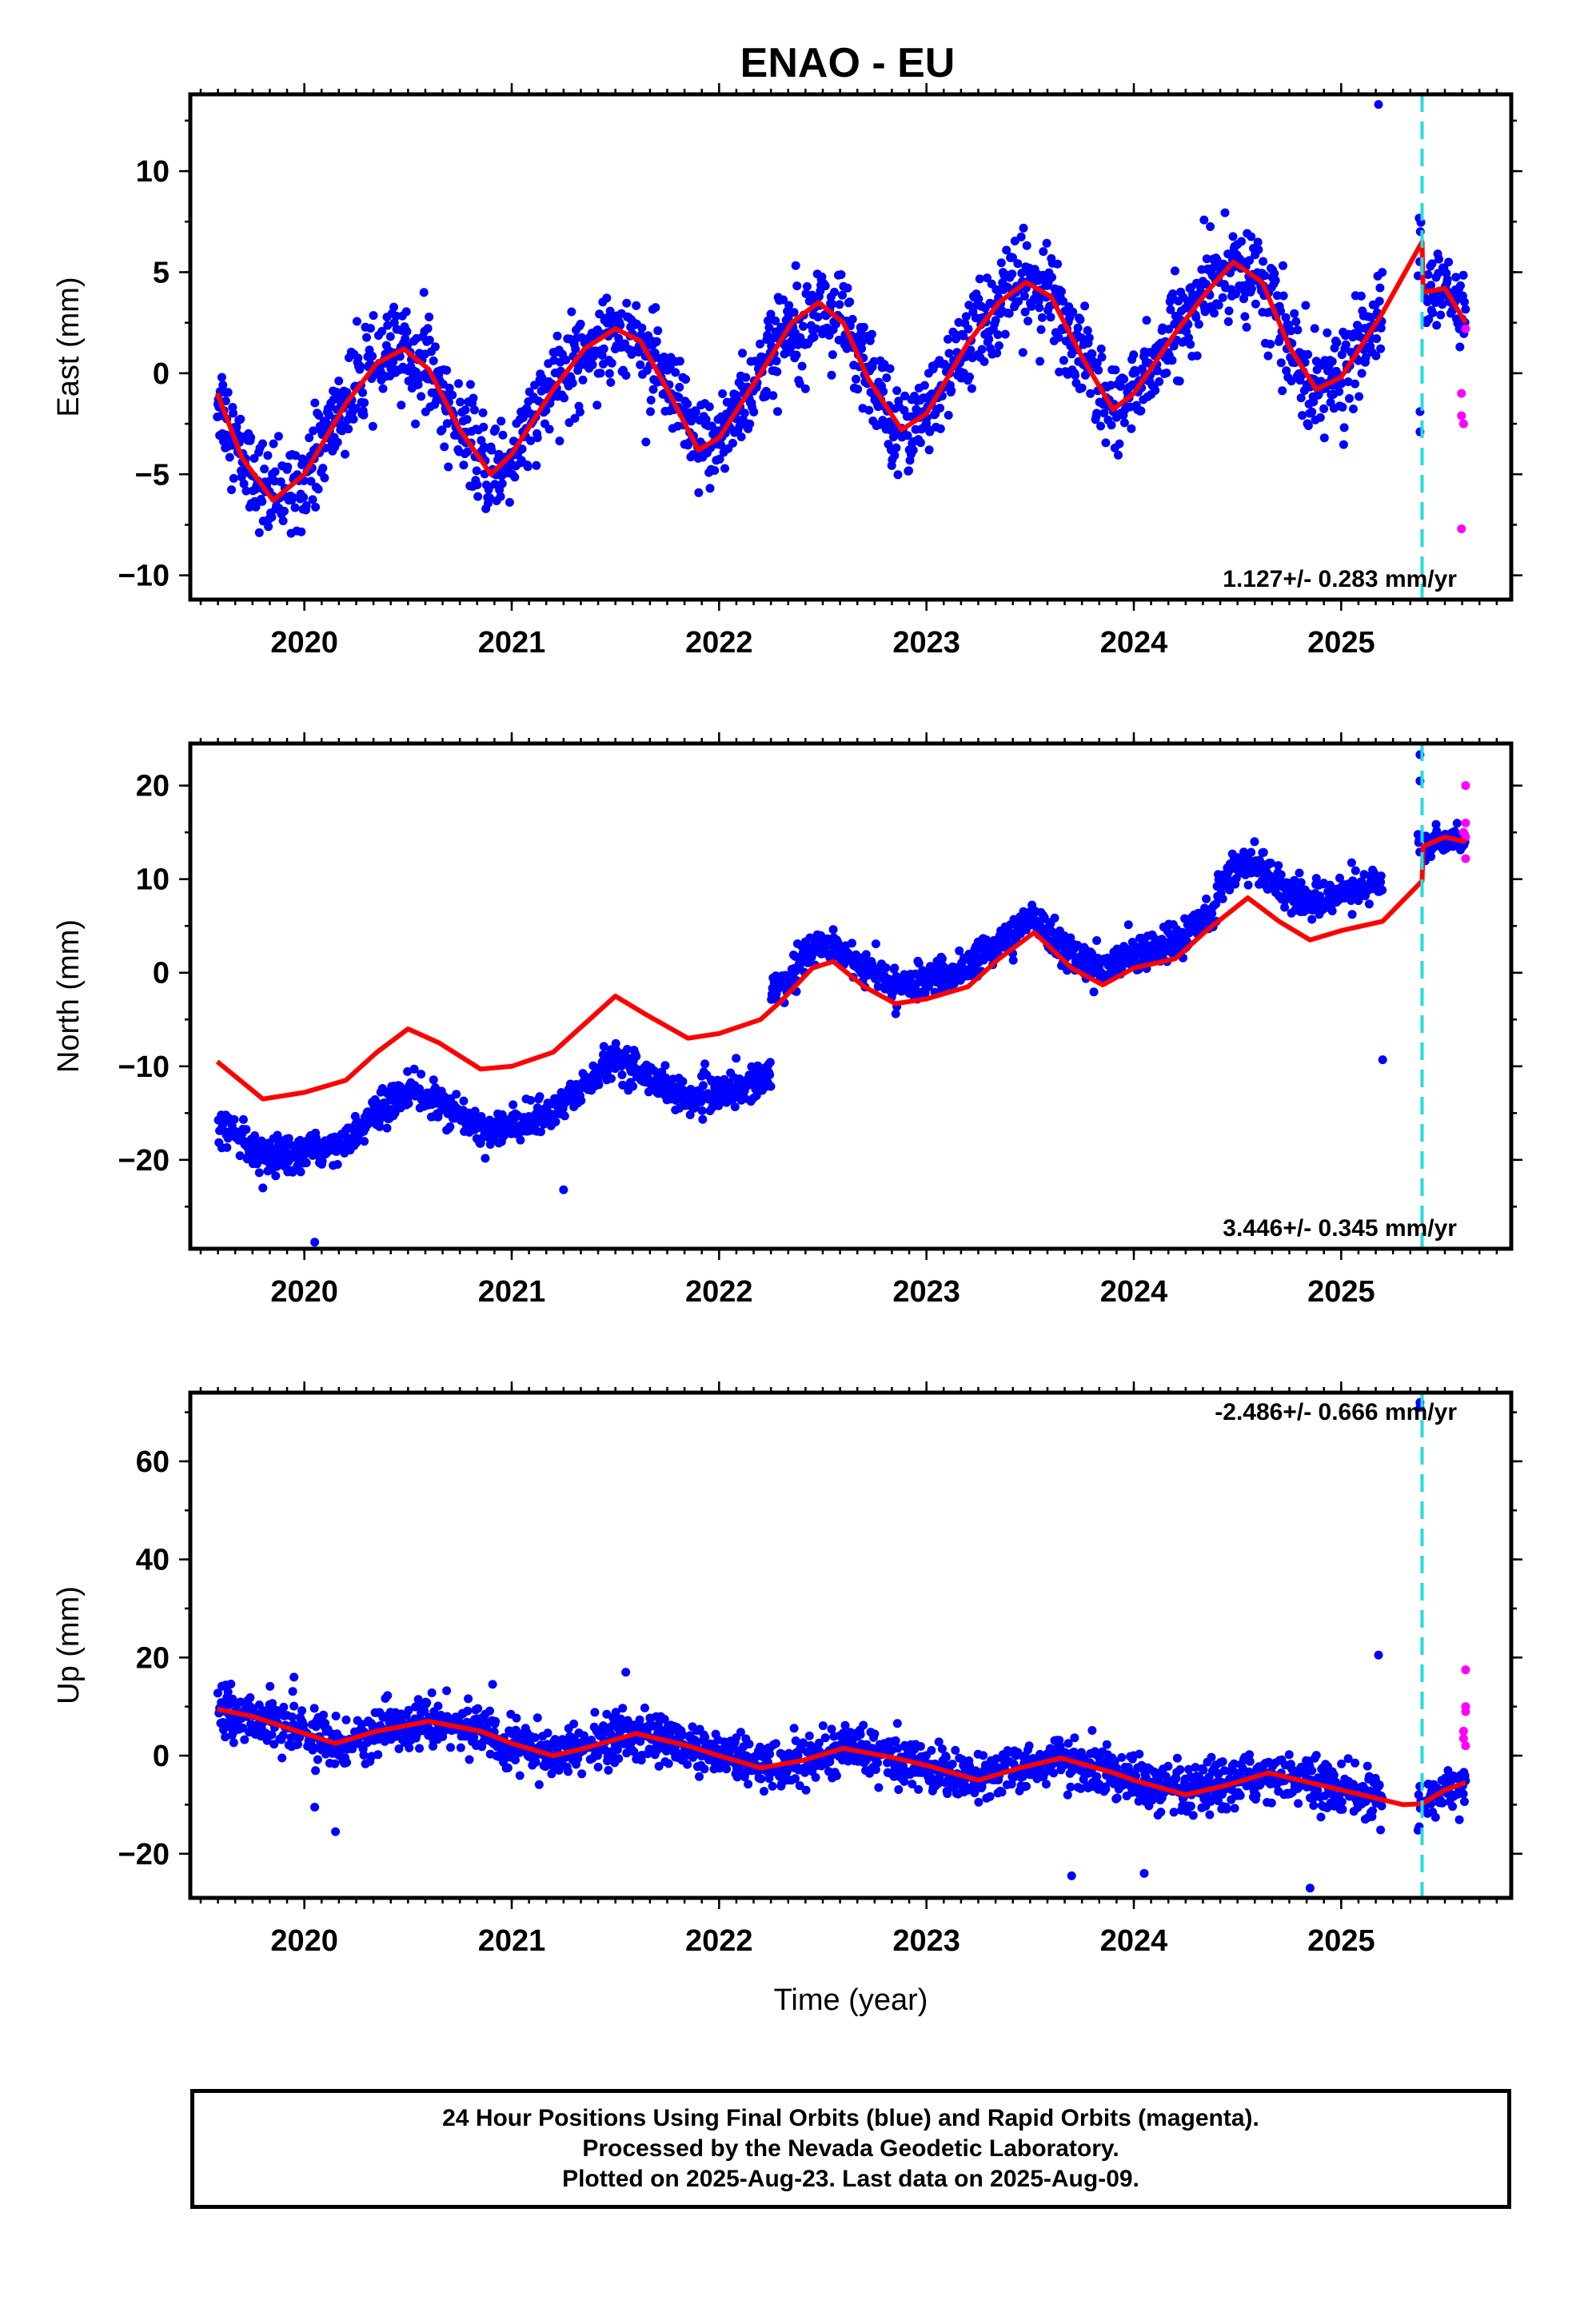  I want to click on x-tick-label: 2025, so click(1341, 643).